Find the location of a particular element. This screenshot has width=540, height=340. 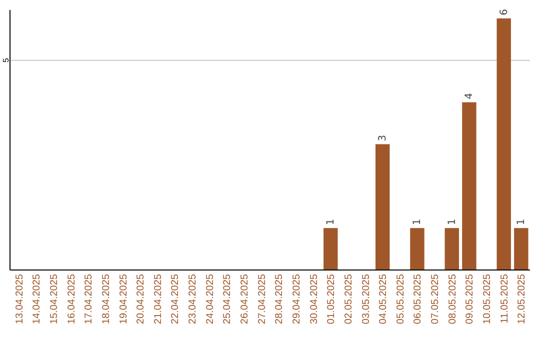

x-tick-label: 22.04.2025 is located at coordinates (176, 299).